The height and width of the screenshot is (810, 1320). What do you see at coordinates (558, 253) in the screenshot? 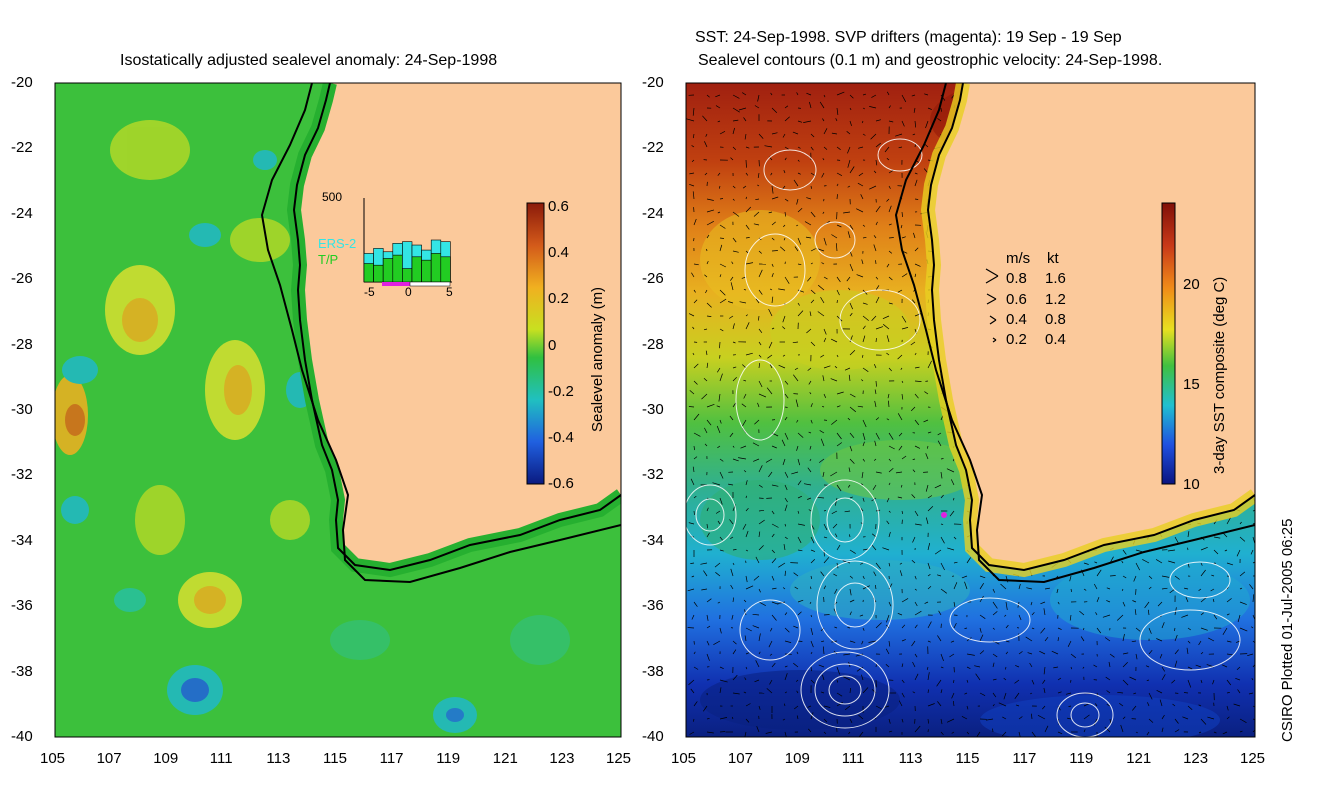
I see `ssh-colorbar-tick: 0.4` at bounding box center [558, 253].